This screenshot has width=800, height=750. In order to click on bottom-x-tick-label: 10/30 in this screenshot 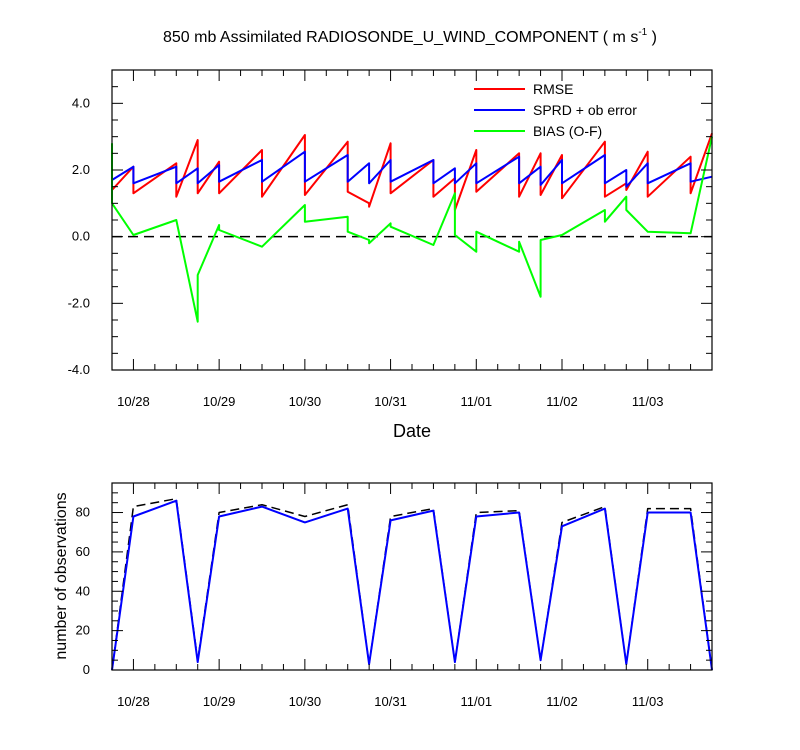, I will do `click(305, 701)`.